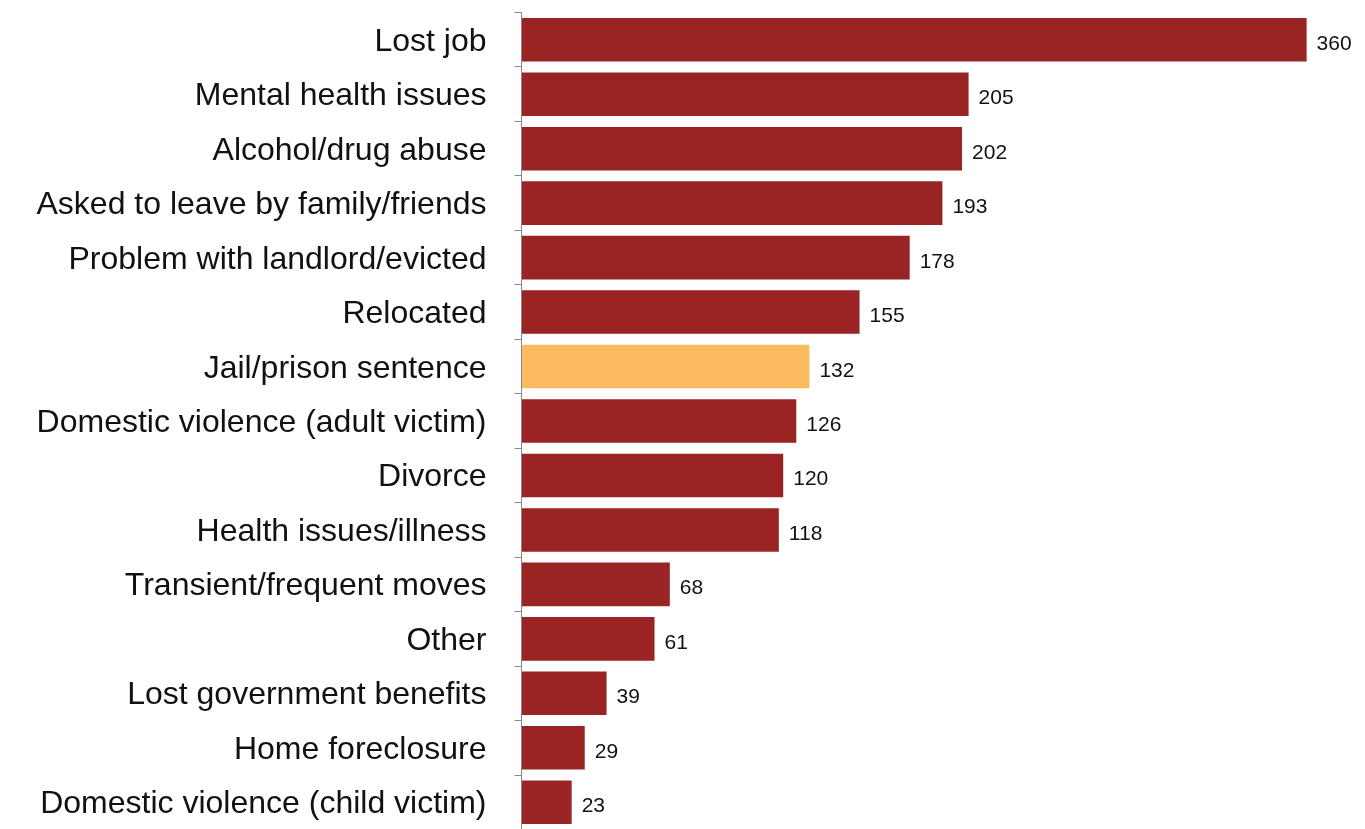 The width and height of the screenshot is (1365, 829). Describe the element at coordinates (996, 97) in the screenshot. I see `data-label: 205` at that location.